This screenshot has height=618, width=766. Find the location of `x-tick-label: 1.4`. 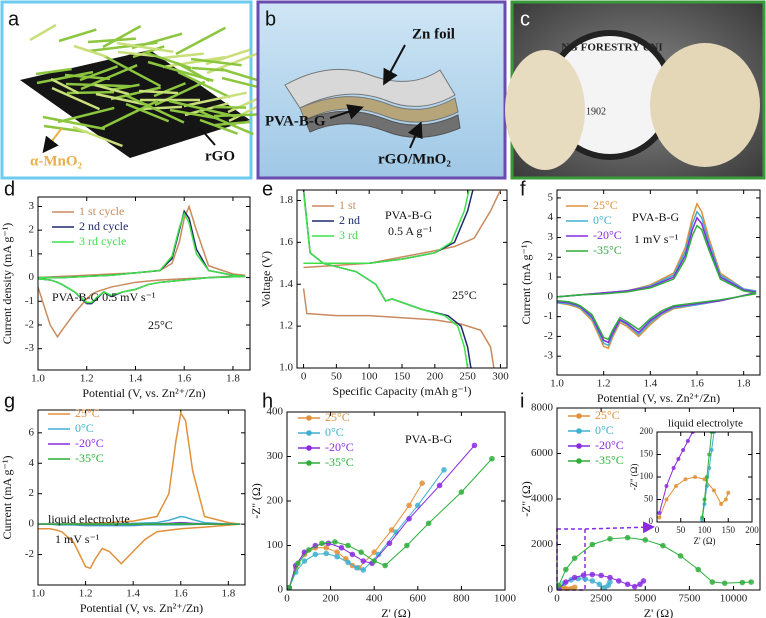

x-tick-label: 1.4 is located at coordinates (136, 379).